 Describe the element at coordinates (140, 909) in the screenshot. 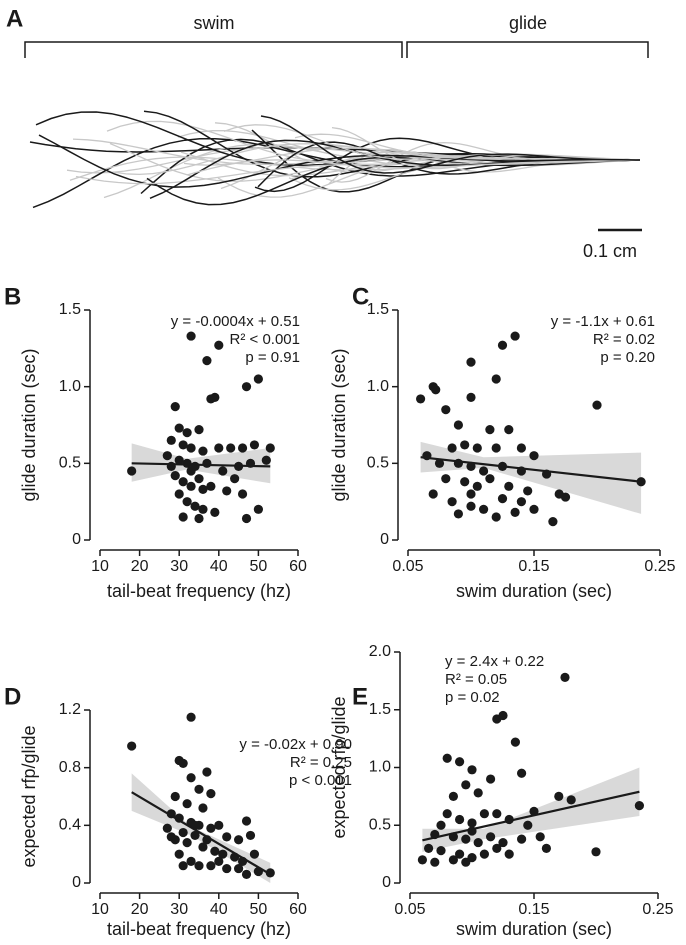

I see `x-tick-label: 20` at that location.